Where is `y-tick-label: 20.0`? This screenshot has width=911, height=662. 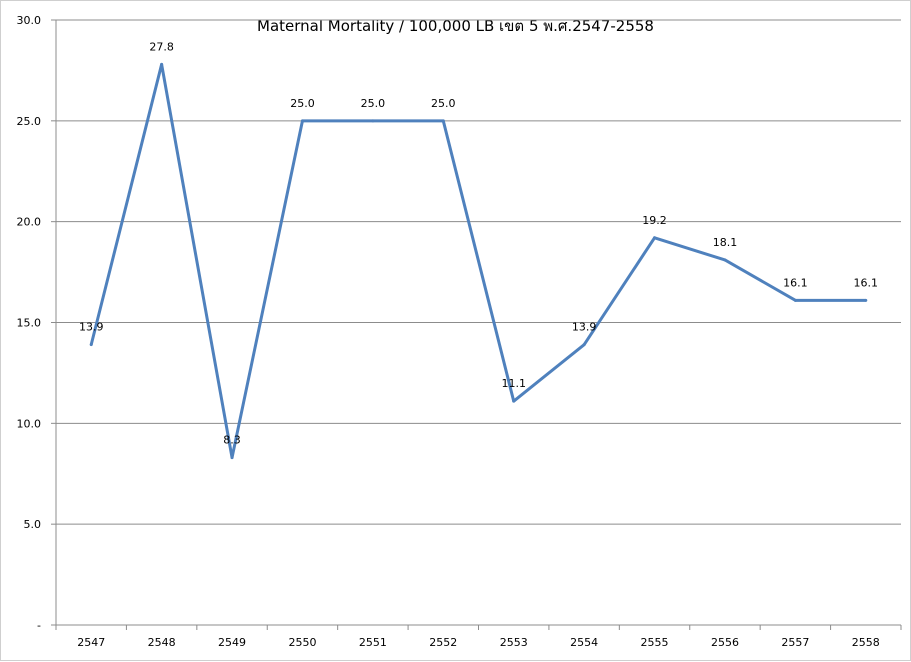 y-tick-label: 20.0 is located at coordinates (29, 222).